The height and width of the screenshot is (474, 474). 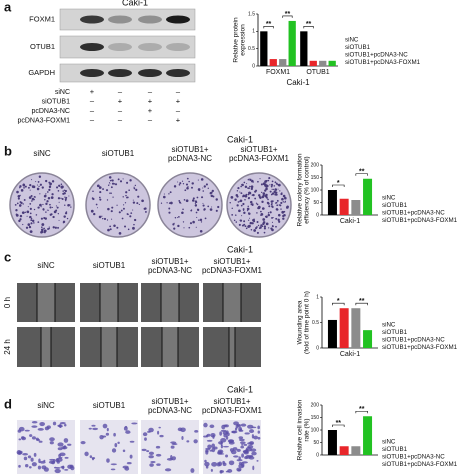 I want to click on treatment-sign: –, so click(x=150, y=91).